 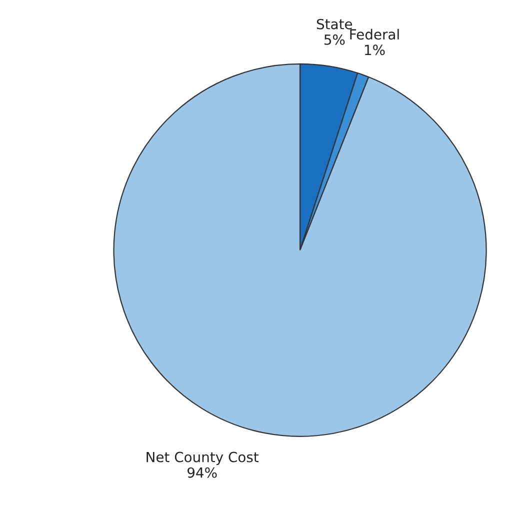 I want to click on slice-label: State, so click(x=334, y=24).